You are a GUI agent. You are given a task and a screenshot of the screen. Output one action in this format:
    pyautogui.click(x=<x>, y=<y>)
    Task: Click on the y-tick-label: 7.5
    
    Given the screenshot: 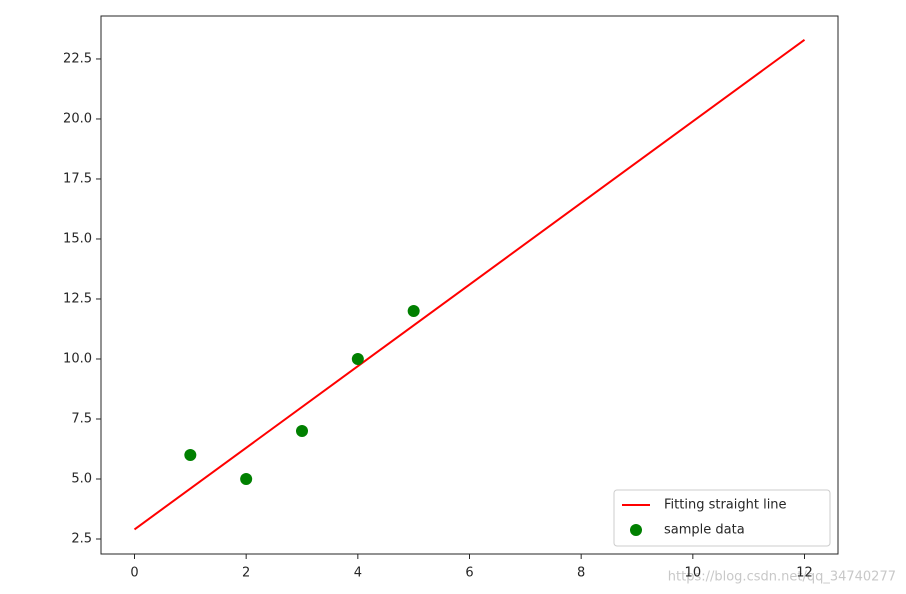 What is the action you would take?
    pyautogui.click(x=81, y=418)
    